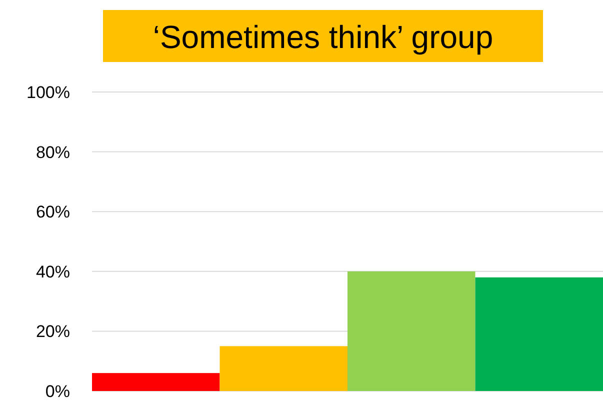 The width and height of the screenshot is (603, 405). What do you see at coordinates (53, 332) in the screenshot?
I see `y-tick-label: 20%` at bounding box center [53, 332].